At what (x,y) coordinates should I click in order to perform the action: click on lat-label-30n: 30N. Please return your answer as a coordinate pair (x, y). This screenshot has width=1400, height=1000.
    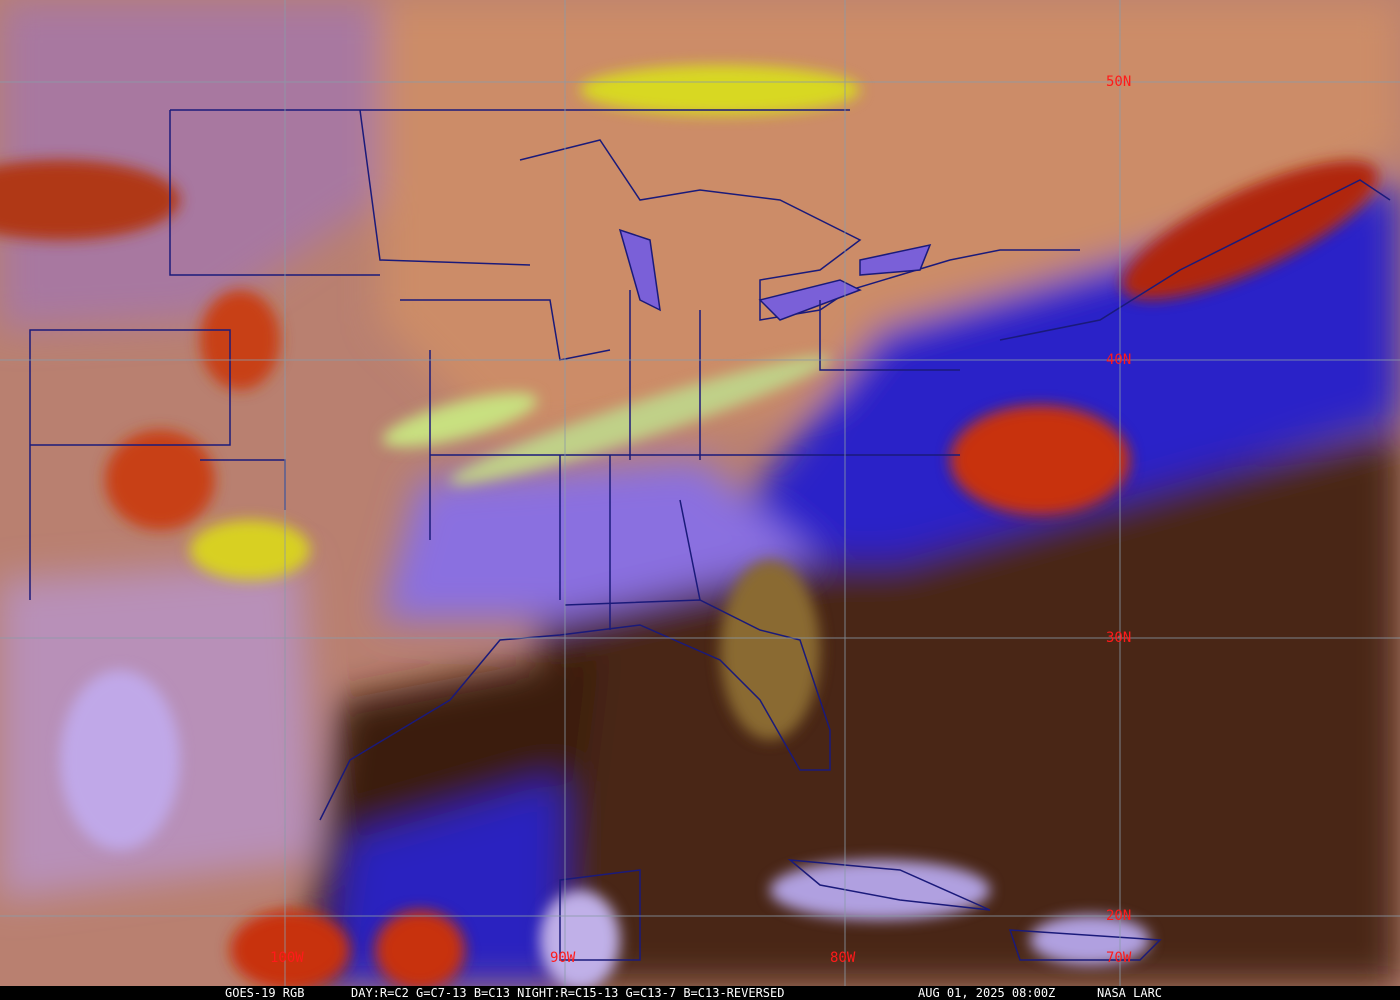
    Looking at the image, I should click on (1118, 638).